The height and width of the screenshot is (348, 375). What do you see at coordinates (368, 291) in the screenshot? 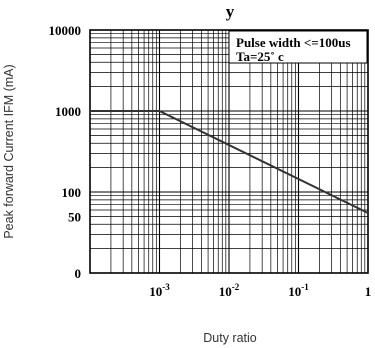
I see `x-tick-label: 1` at bounding box center [368, 291].